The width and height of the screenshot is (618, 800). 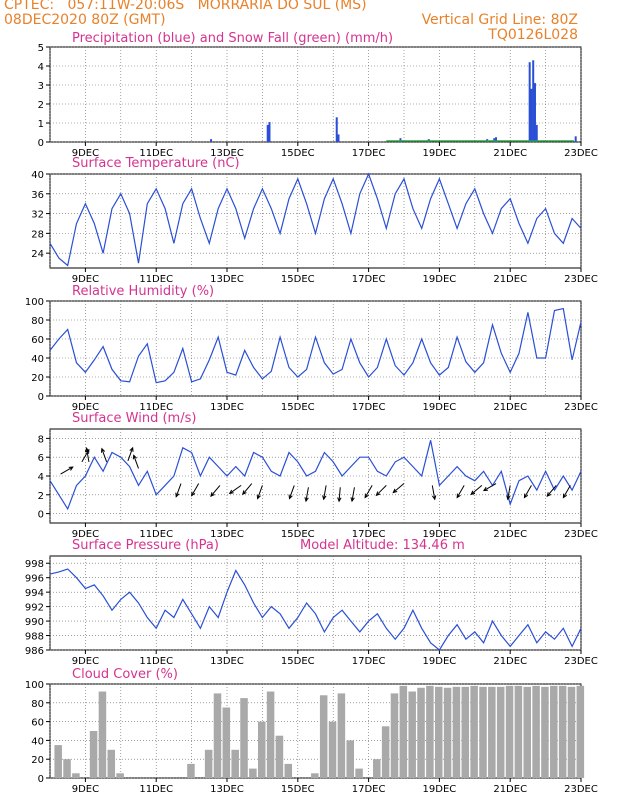 I want to click on temperature-frame, so click(x=315, y=221).